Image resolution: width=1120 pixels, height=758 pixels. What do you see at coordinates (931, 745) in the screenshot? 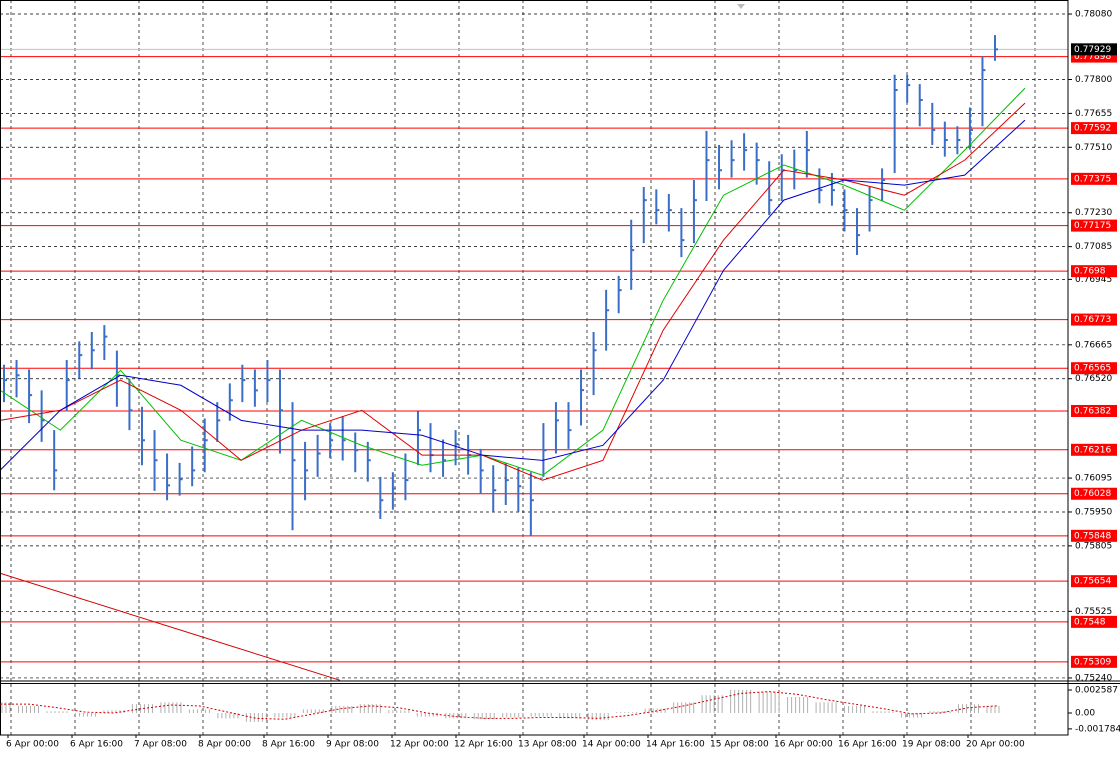
I see `x-tick-label: 19 Apr 08:00` at bounding box center [931, 745].